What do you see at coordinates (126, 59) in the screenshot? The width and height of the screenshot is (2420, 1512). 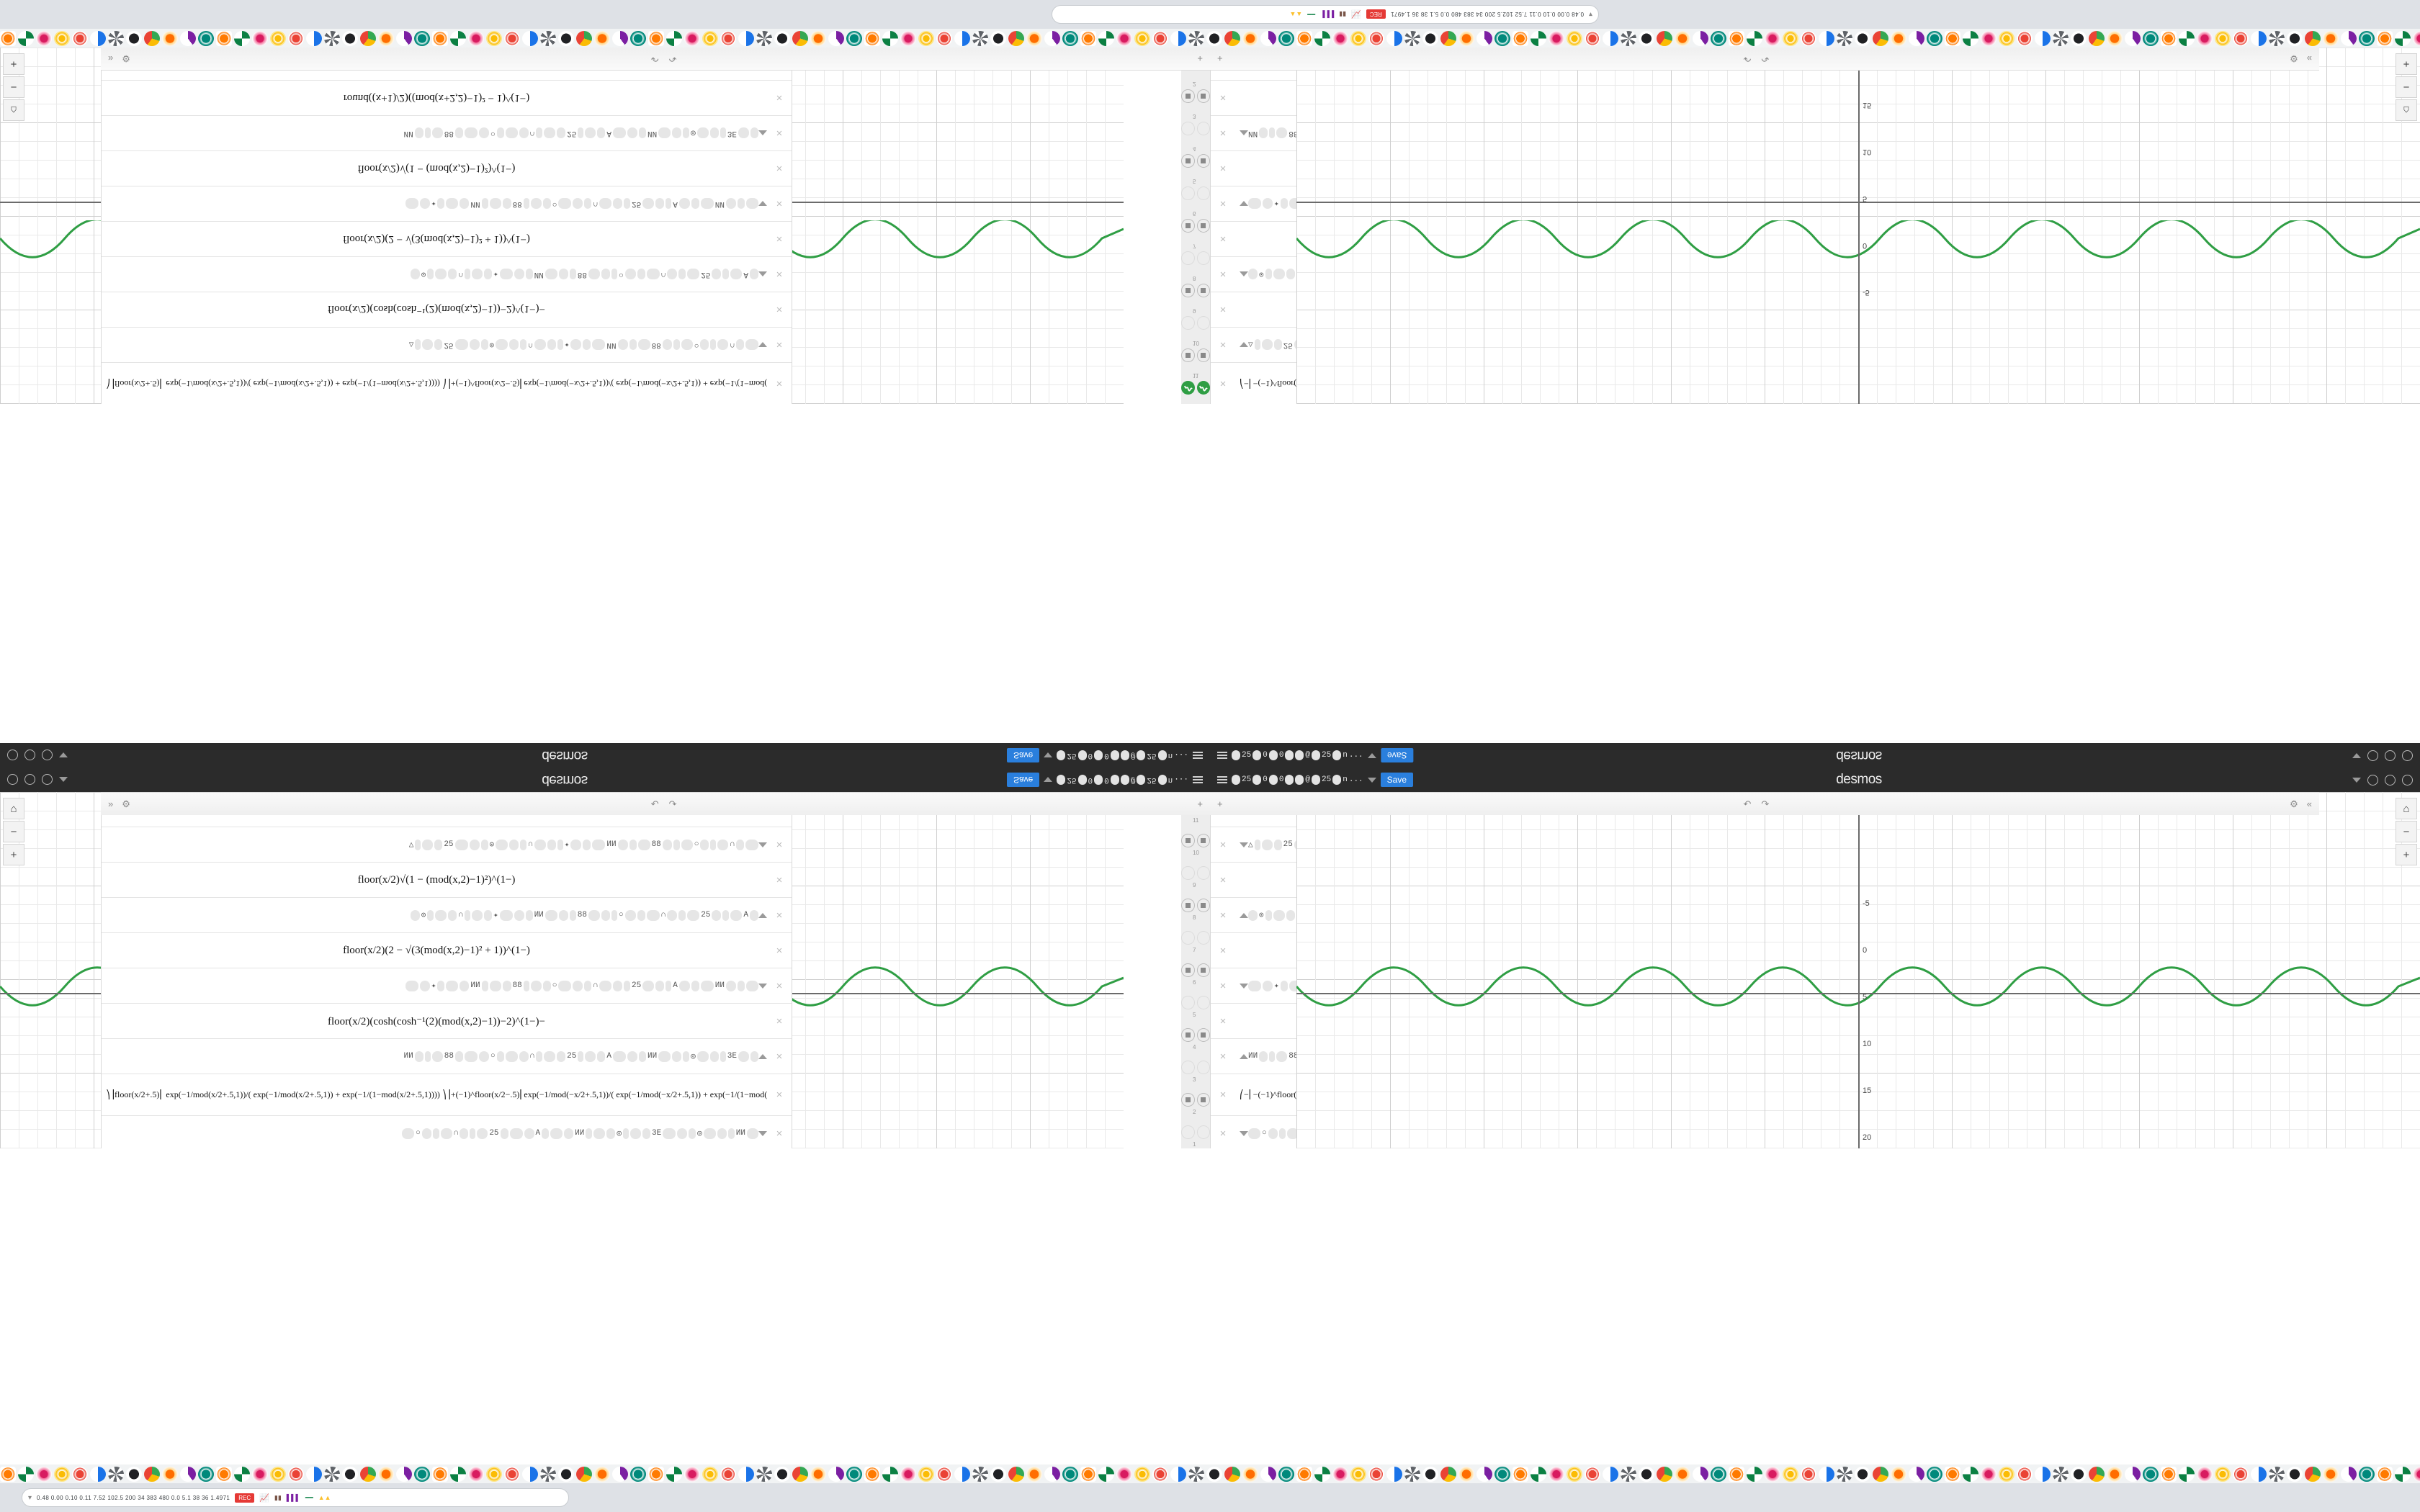 I see `gear-icon: ⚙` at bounding box center [126, 59].